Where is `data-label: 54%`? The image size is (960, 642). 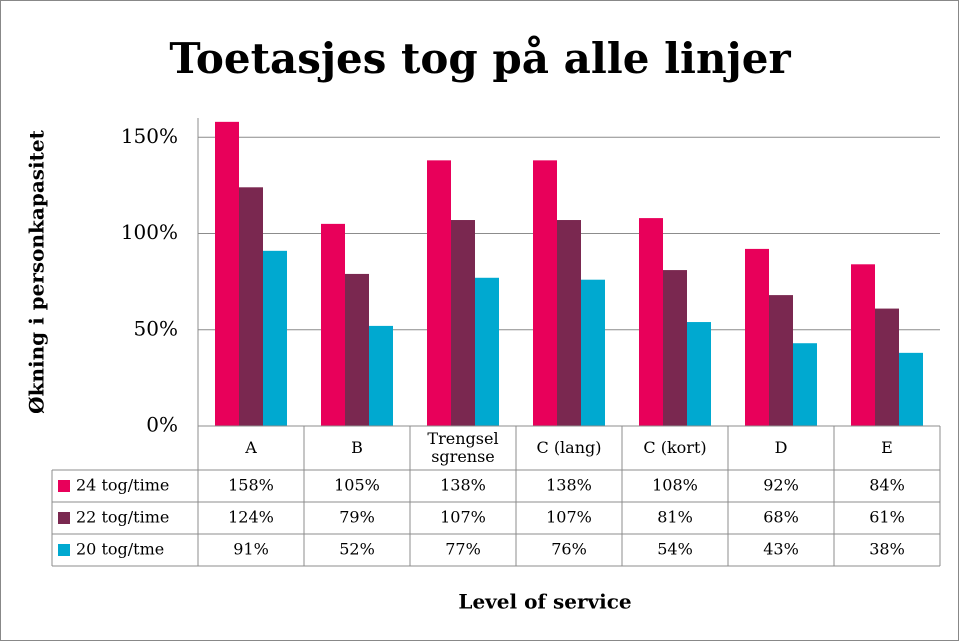
data-label: 54% is located at coordinates (675, 549).